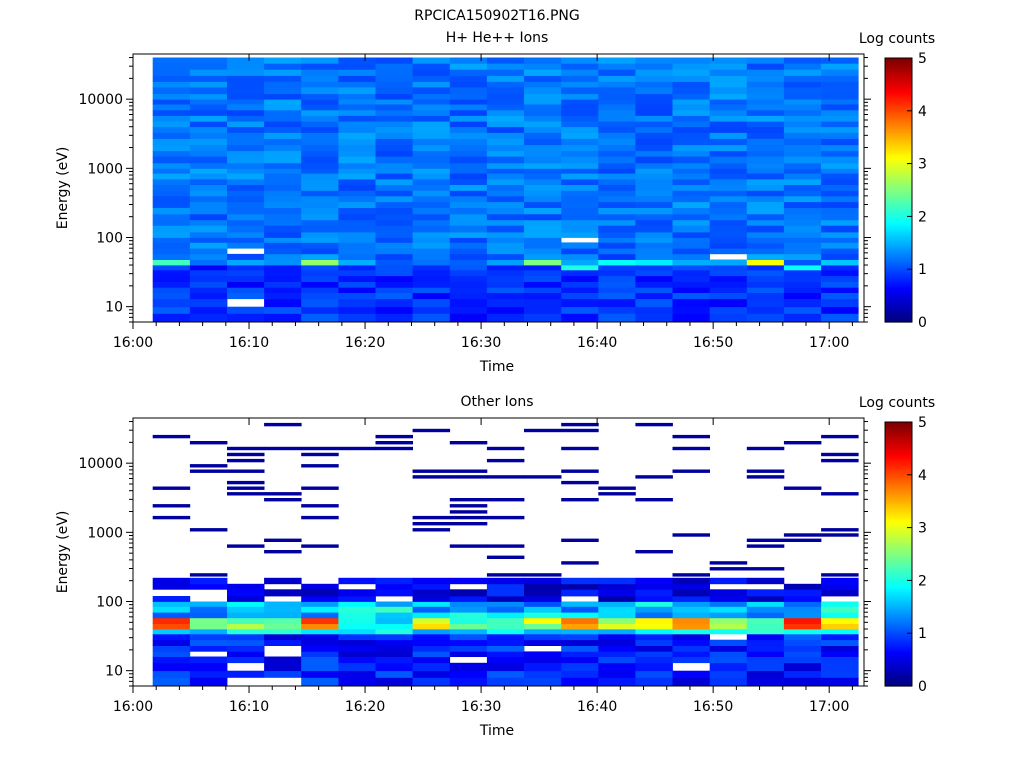 The height and width of the screenshot is (768, 1024). Describe the element at coordinates (481, 707) in the screenshot. I see `x-tick-label: 16:30` at that location.